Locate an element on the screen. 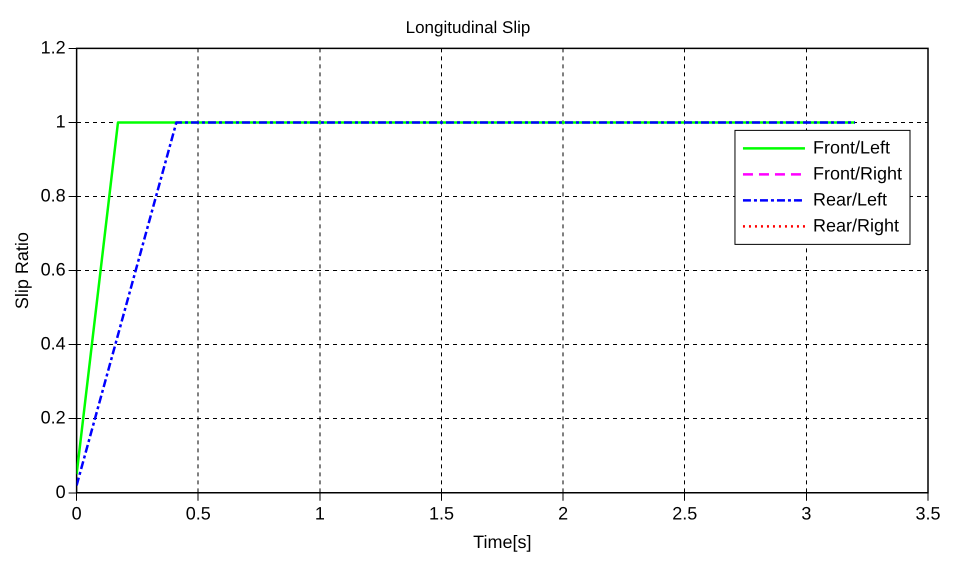 Image resolution: width=958 pixels, height=570 pixels. x-tick-label: 3.5 is located at coordinates (928, 514).